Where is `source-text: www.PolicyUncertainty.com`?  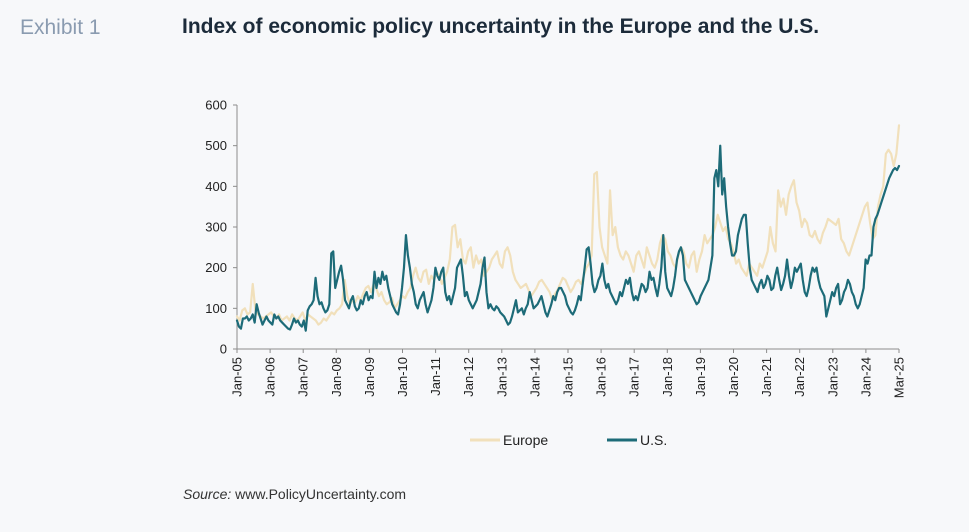 source-text: www.PolicyUncertainty.com is located at coordinates (319, 494).